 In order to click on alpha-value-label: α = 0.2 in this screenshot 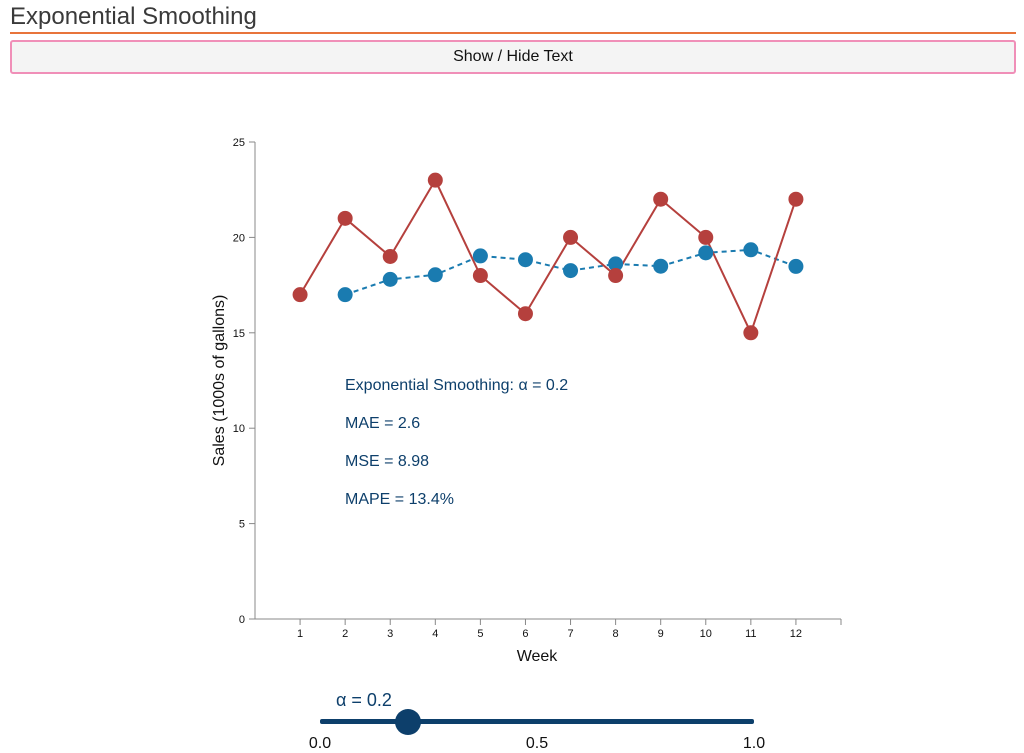, I will do `click(364, 700)`.